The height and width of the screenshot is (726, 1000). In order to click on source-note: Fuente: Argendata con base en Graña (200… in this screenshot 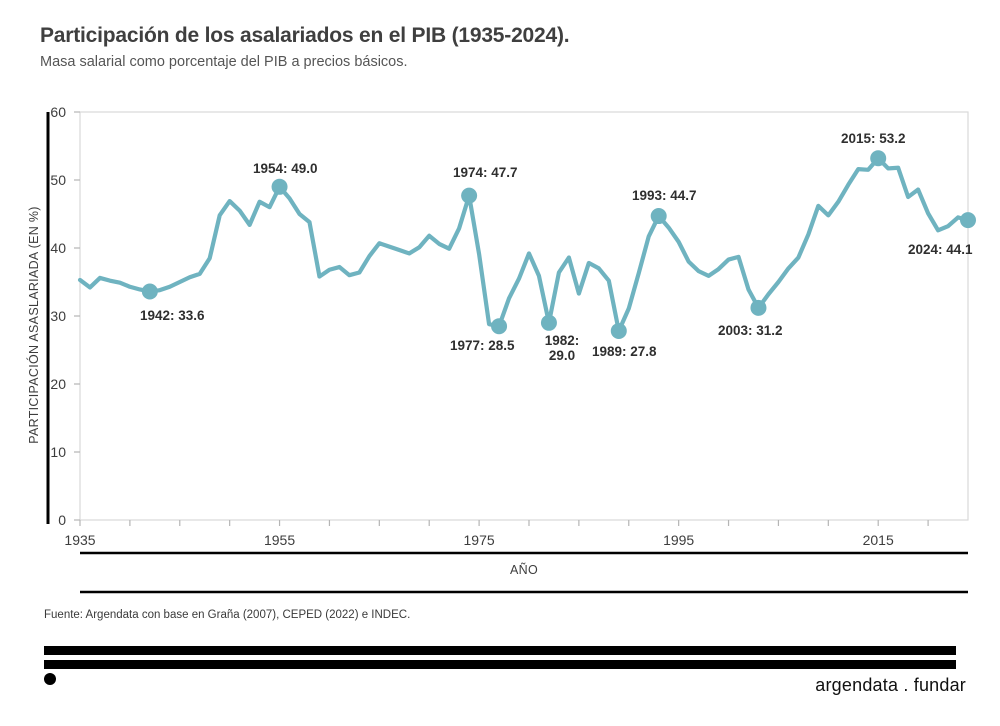, I will do `click(227, 615)`.